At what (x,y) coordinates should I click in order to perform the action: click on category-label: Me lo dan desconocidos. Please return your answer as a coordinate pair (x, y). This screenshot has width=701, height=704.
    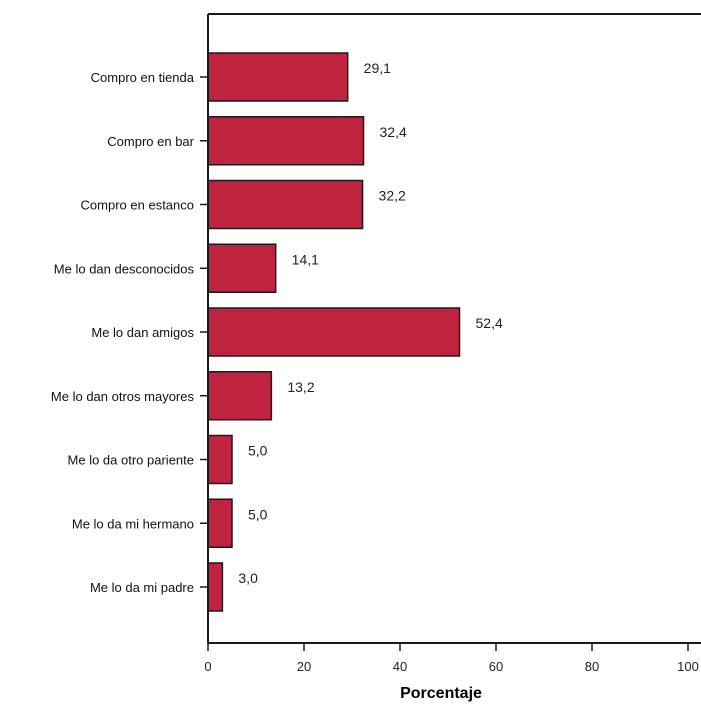
    Looking at the image, I should click on (124, 268).